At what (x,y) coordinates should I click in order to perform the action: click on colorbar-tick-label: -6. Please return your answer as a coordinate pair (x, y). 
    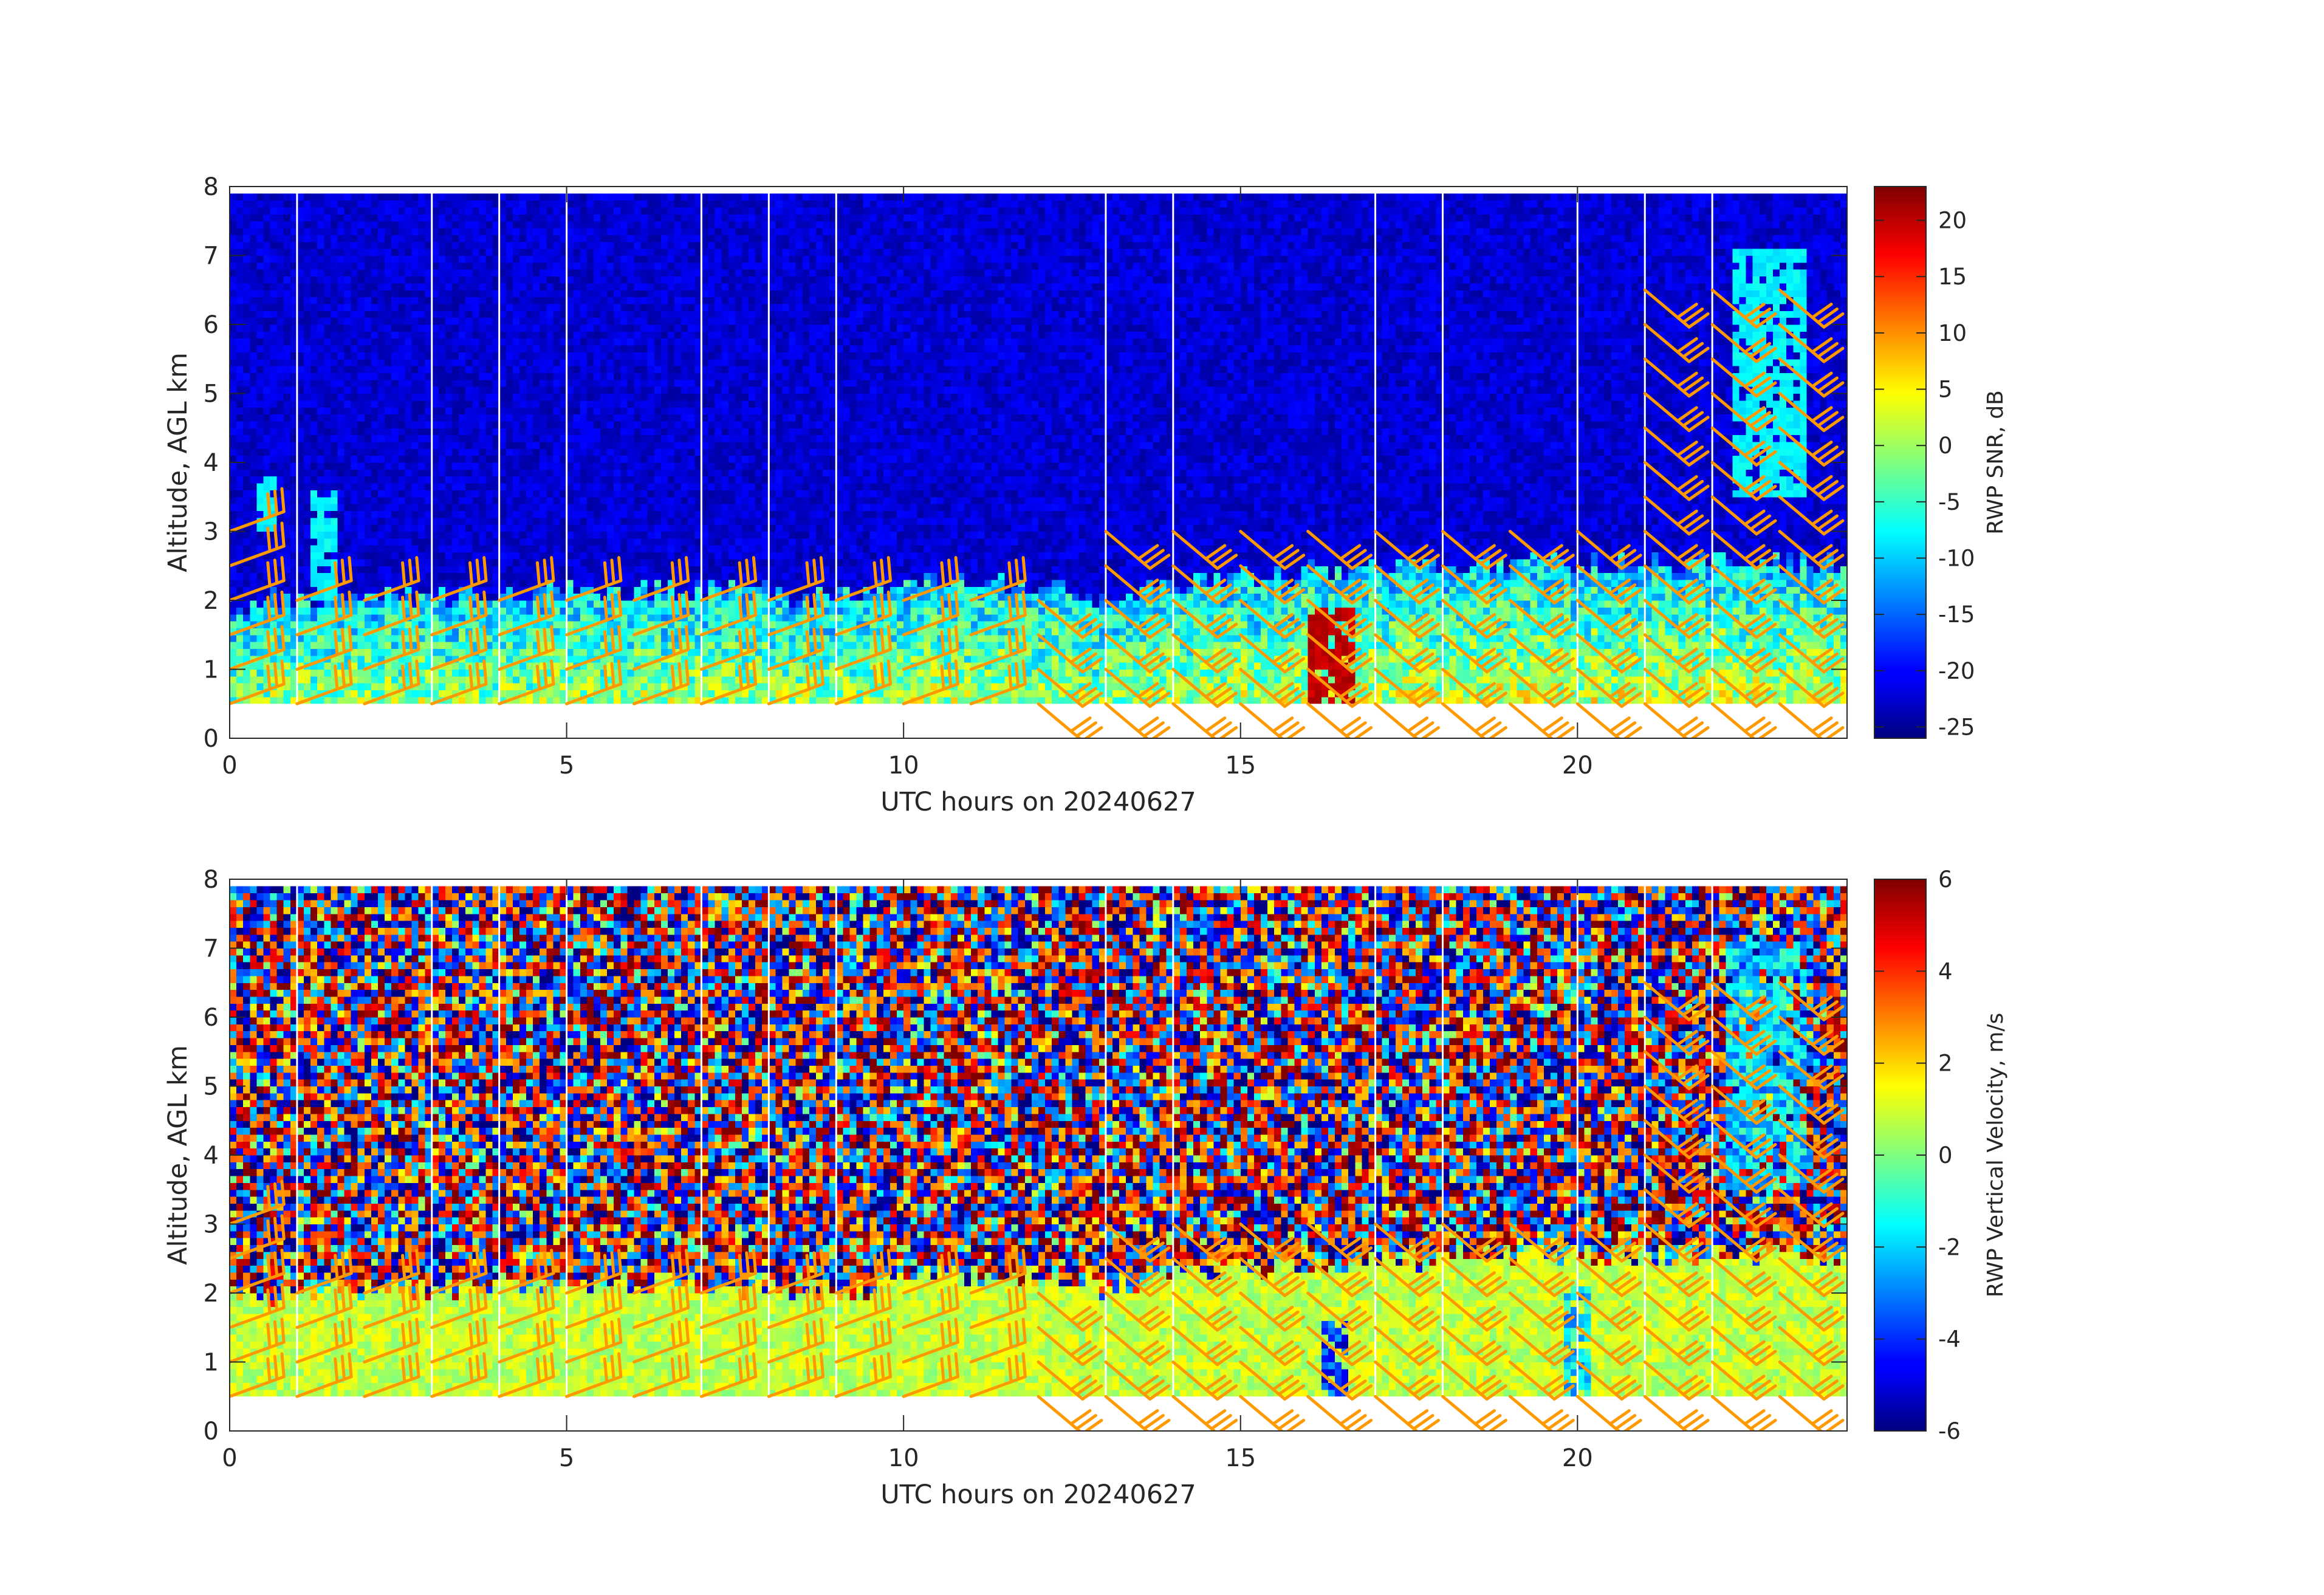
    Looking at the image, I should click on (1949, 1431).